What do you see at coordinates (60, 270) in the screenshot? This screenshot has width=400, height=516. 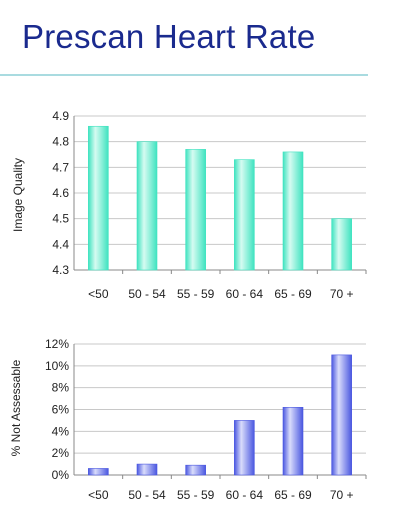 I see `y-tick-label: 4.3` at bounding box center [60, 270].